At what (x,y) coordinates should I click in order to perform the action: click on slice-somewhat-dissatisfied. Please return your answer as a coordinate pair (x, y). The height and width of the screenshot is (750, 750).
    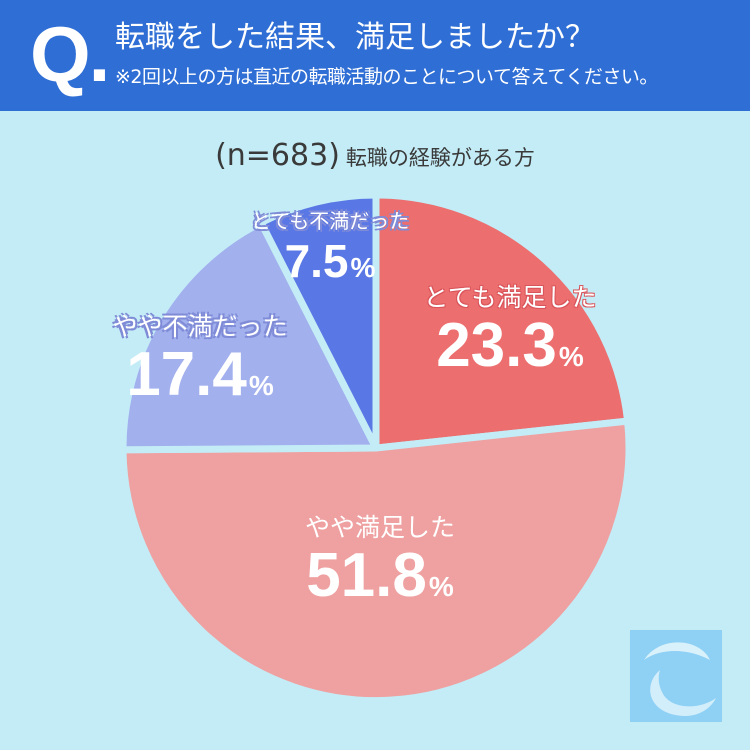
    Looking at the image, I should click on (249, 336).